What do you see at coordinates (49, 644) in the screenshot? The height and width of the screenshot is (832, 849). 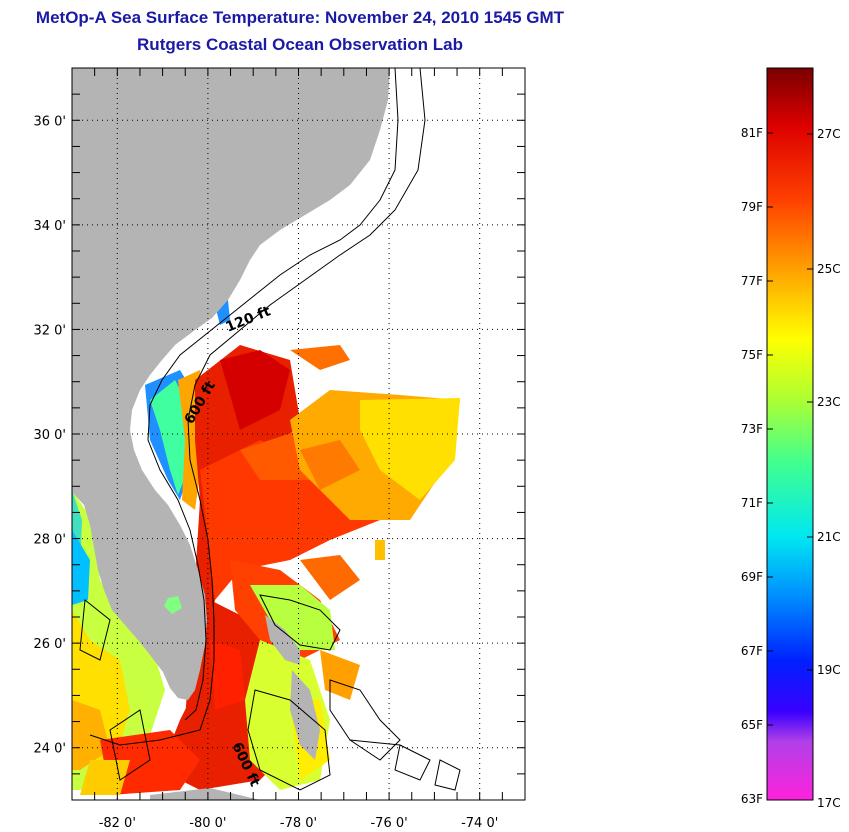 I see `lat-tick-label: 26 0'` at bounding box center [49, 644].